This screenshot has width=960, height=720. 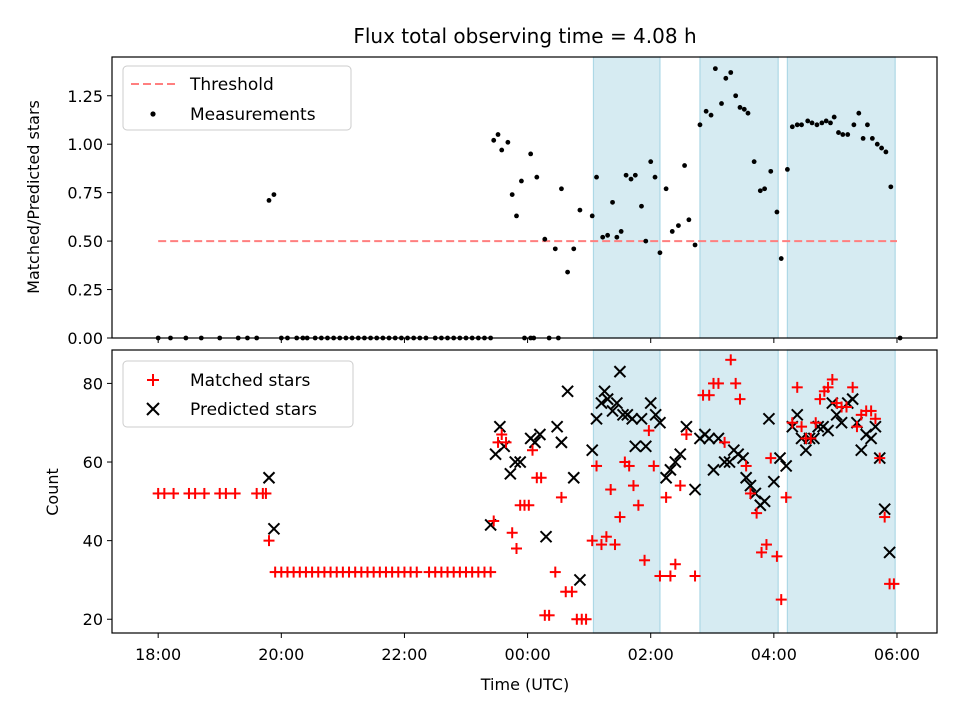 What do you see at coordinates (897, 654) in the screenshot?
I see `x-tick-label: 06:00` at bounding box center [897, 654].